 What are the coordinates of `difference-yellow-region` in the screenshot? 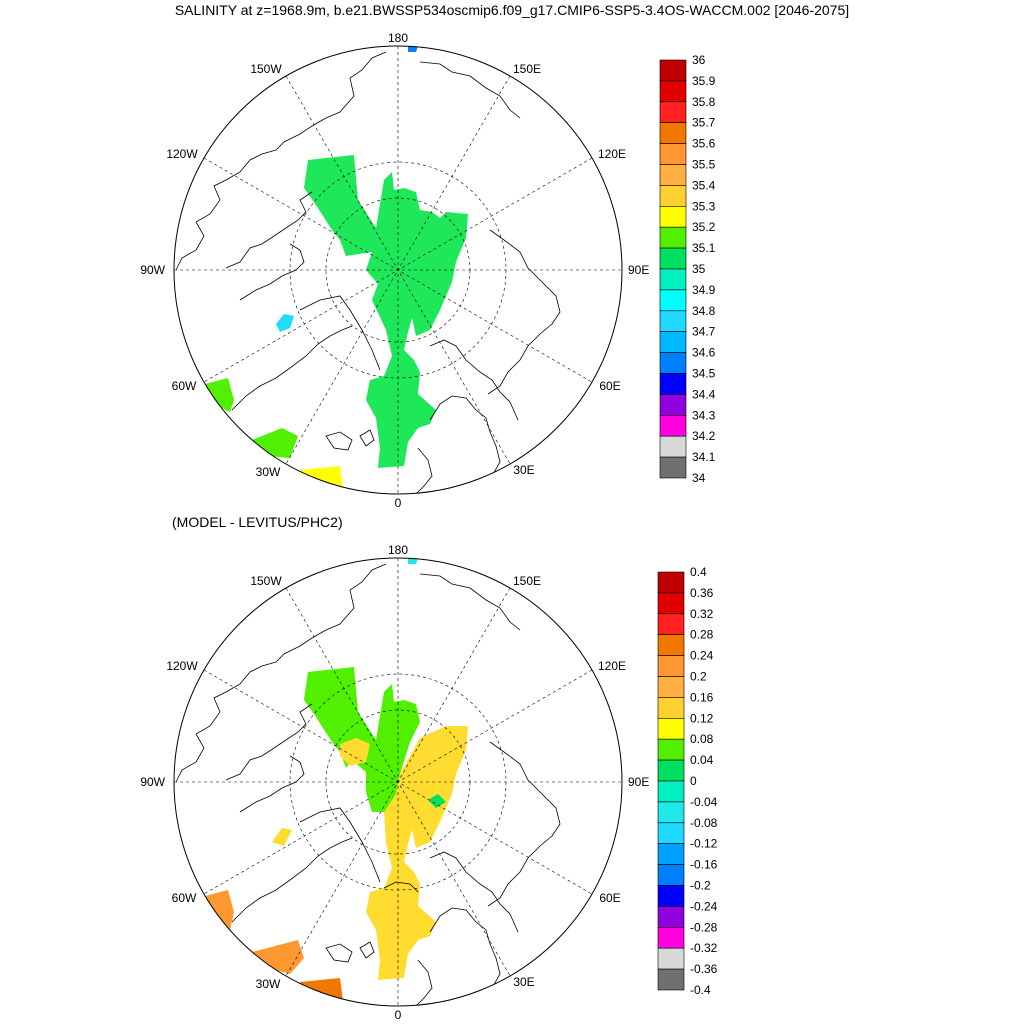 It's located at (417, 853).